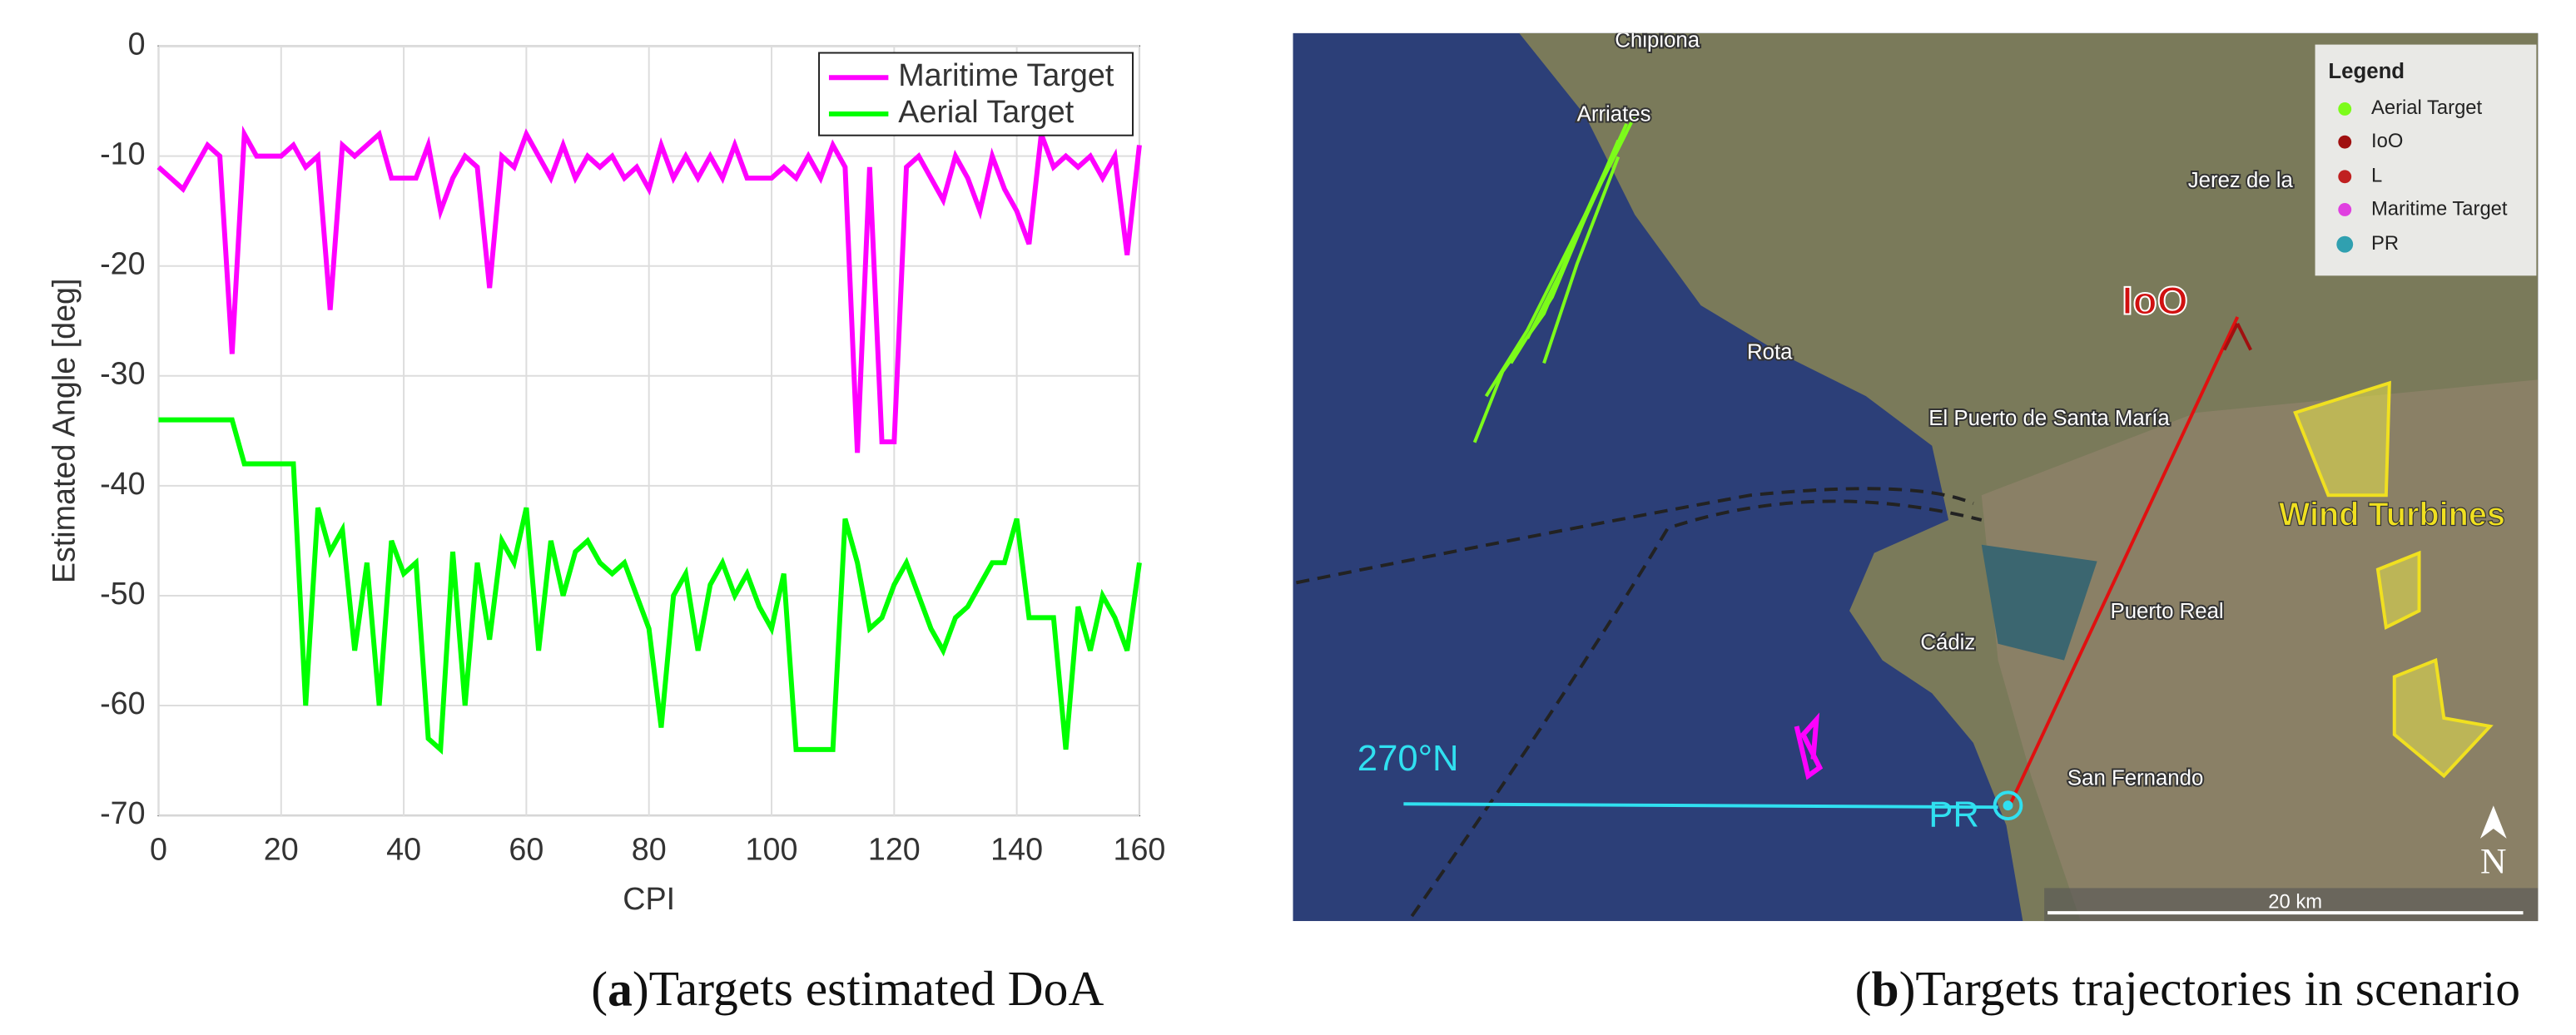 The width and height of the screenshot is (2576, 1035). I want to click on y-tick-label: -30, so click(122, 373).